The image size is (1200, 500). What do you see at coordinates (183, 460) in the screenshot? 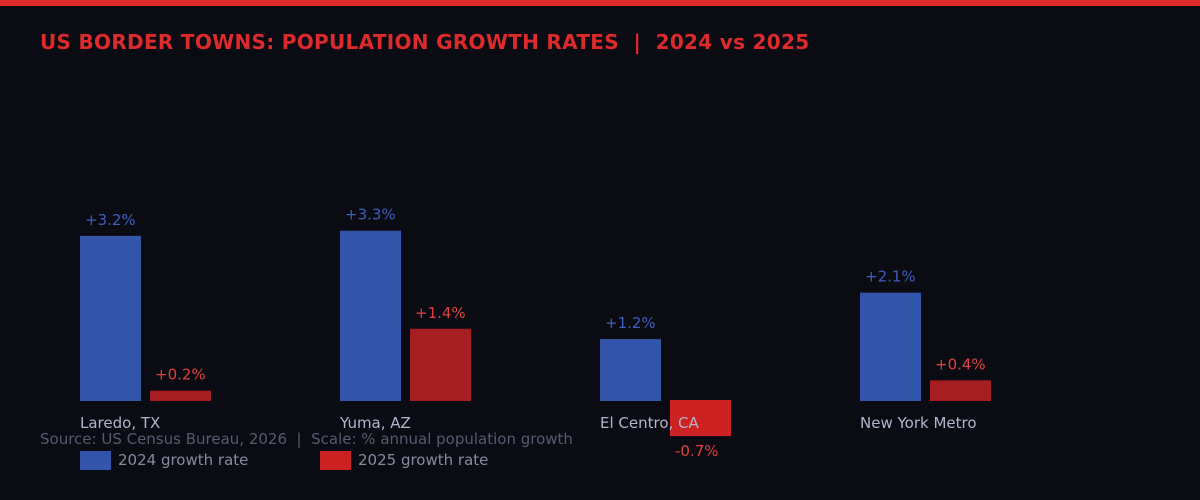
I see `legend-label-2024: 2024 growth rate` at bounding box center [183, 460].